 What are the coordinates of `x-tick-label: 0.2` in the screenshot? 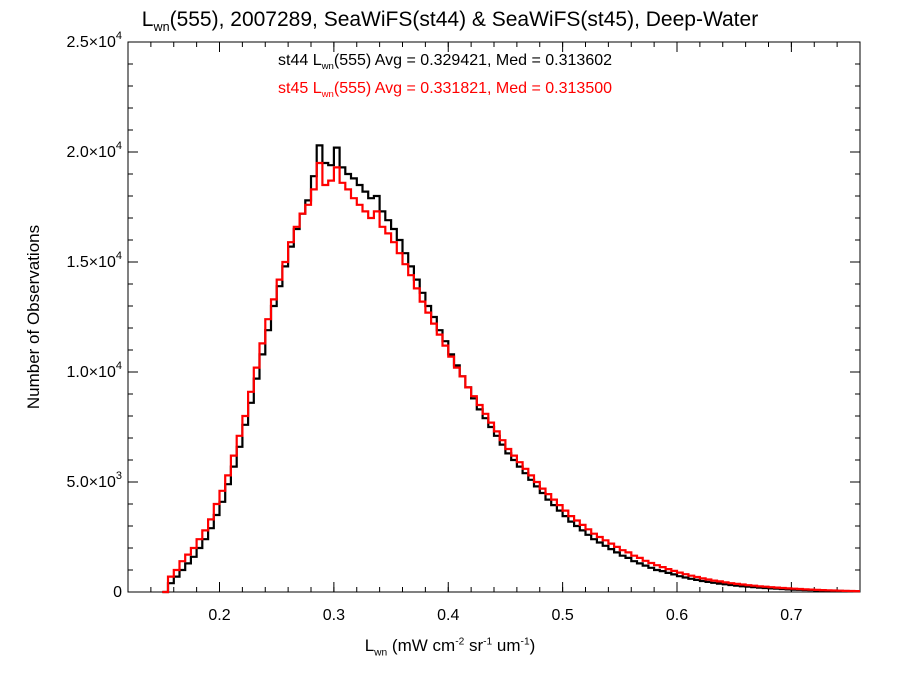 It's located at (219, 615).